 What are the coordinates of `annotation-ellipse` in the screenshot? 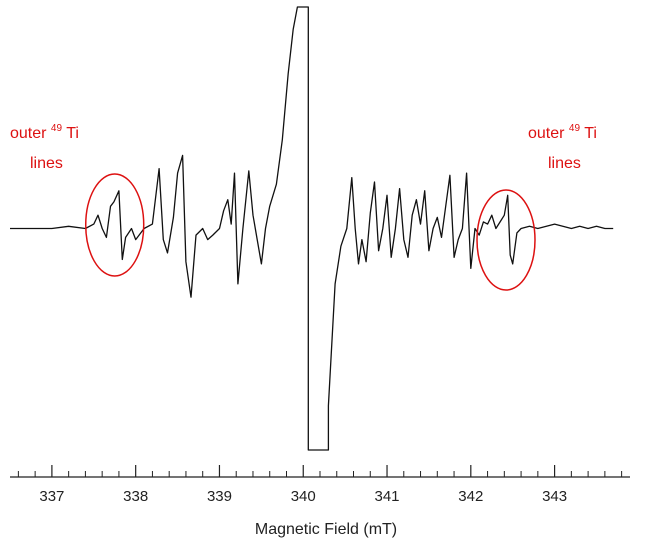 It's located at (115, 225).